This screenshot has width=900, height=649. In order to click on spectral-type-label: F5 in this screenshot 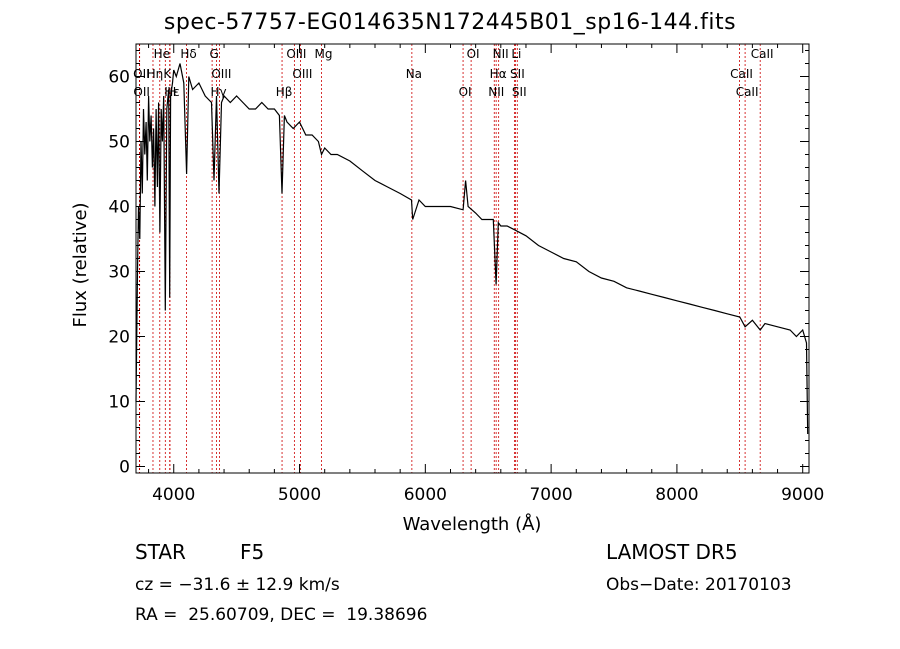, I will do `click(252, 552)`.